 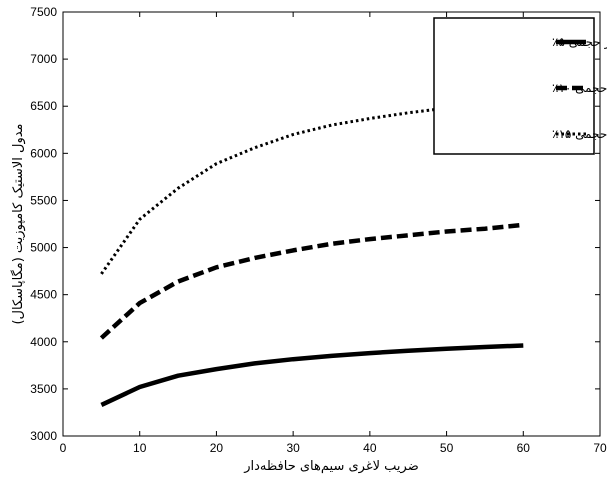 I want to click on y-tick-label: 3500, so click(x=43, y=389).